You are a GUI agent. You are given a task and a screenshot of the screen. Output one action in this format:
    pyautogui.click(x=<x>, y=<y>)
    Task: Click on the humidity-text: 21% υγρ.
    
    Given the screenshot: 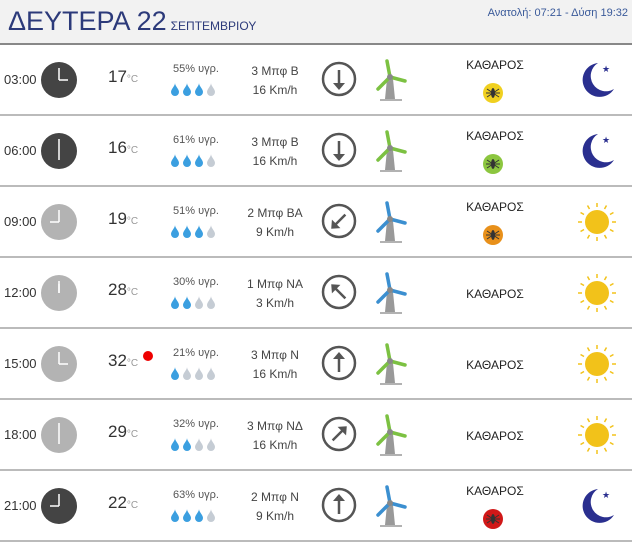 What is the action you would take?
    pyautogui.click(x=196, y=353)
    